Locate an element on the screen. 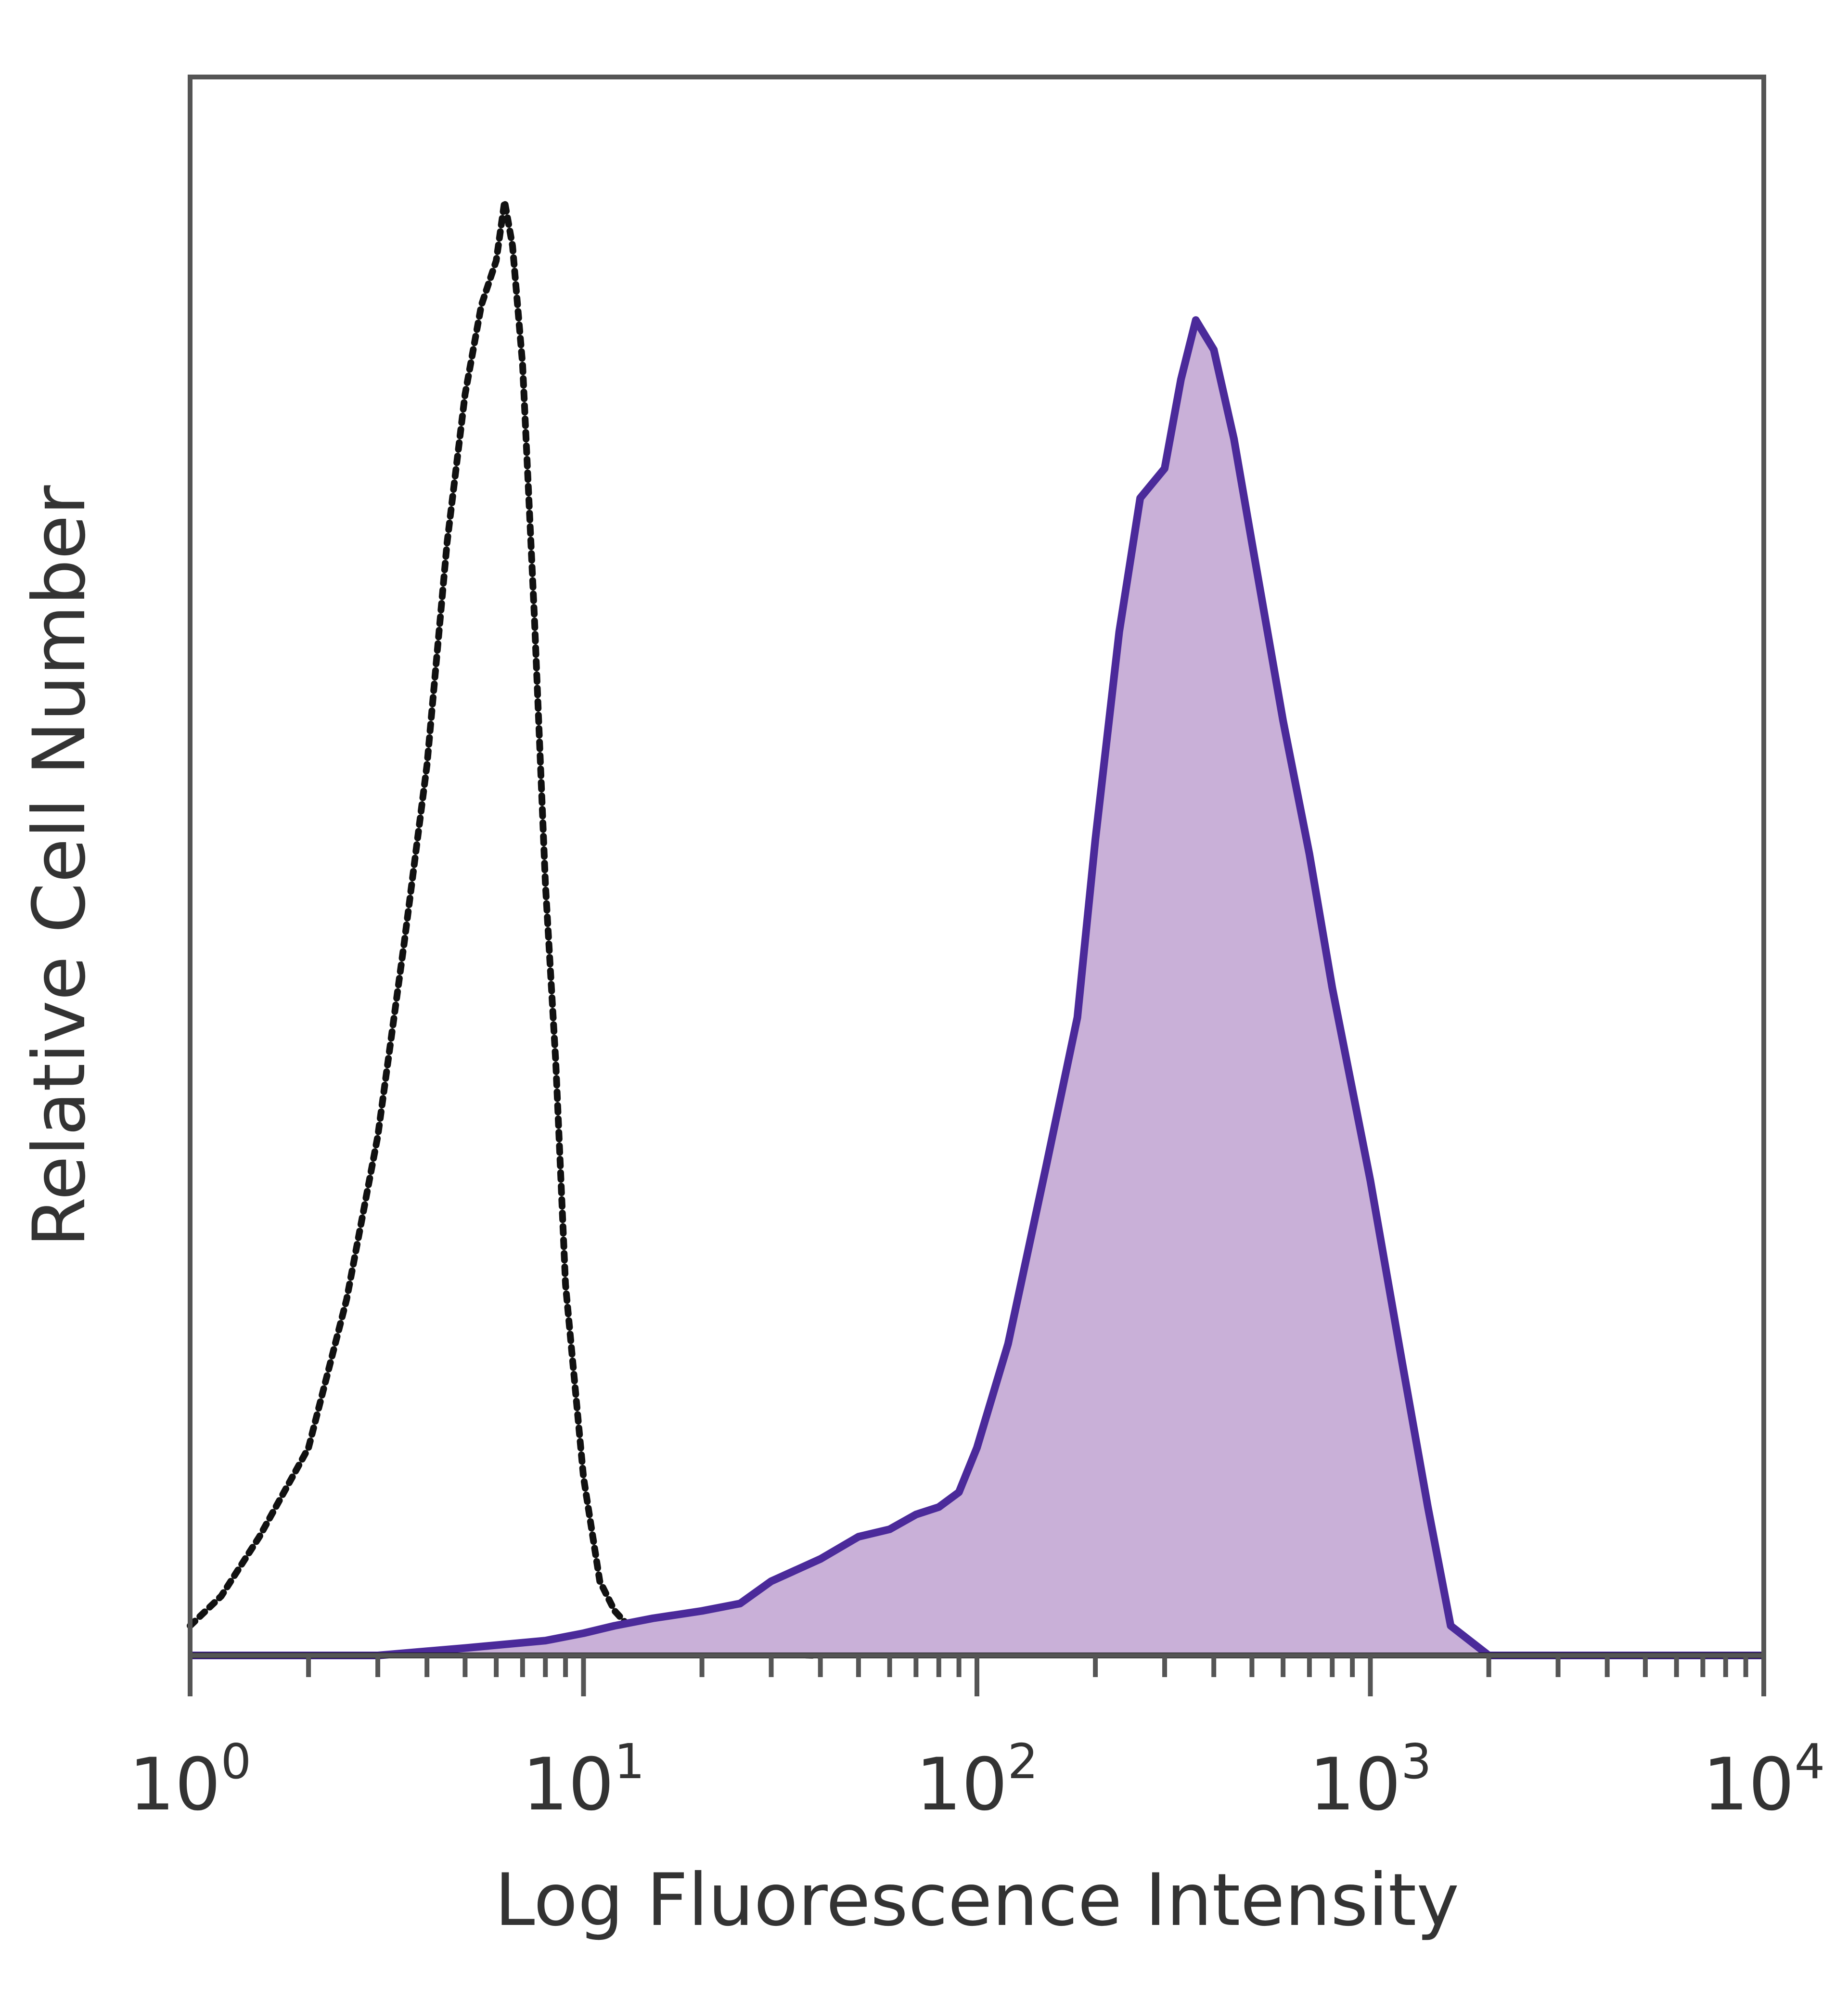 The width and height of the screenshot is (1848, 2000). y-axis-title: Relative Cell Number is located at coordinates (60, 866).